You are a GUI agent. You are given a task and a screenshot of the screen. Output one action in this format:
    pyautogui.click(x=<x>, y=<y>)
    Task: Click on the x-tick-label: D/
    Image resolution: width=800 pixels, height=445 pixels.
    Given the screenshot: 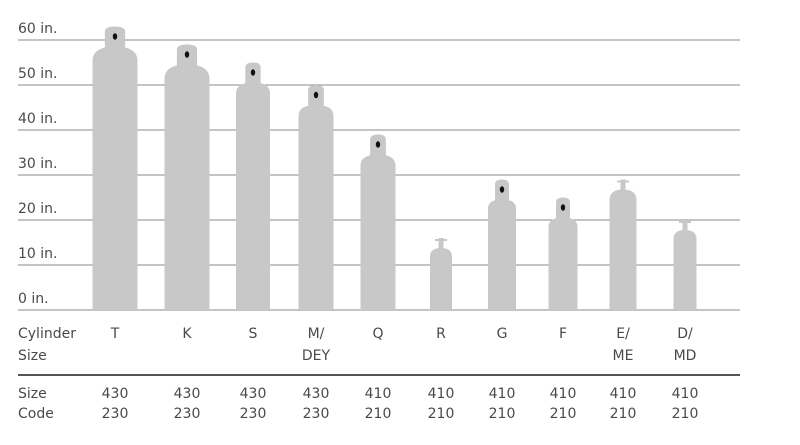 What is the action you would take?
    pyautogui.click(x=685, y=334)
    